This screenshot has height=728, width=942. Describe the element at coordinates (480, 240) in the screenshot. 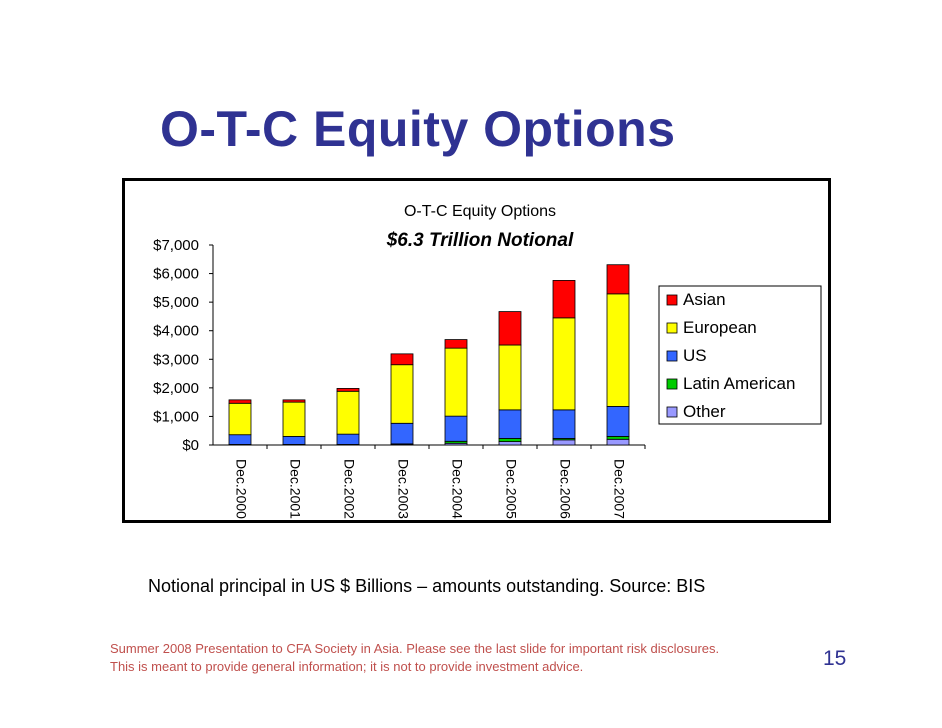

I see `chart-subtitle: $6.3 Trillion Notional` at that location.